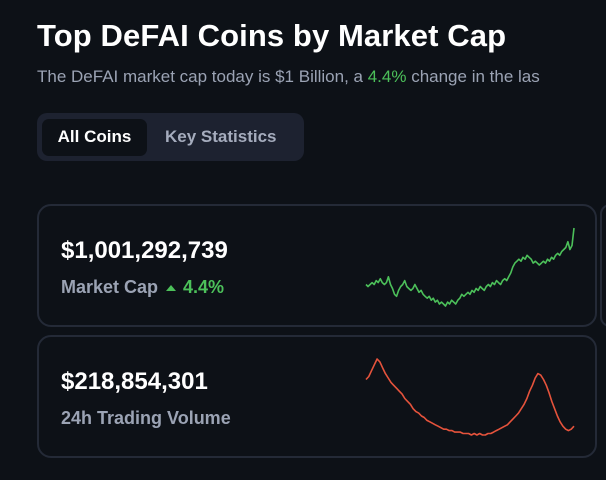 The image size is (606, 480). What do you see at coordinates (473, 76) in the screenshot?
I see `summary-text-suffix: change in the las` at bounding box center [473, 76].